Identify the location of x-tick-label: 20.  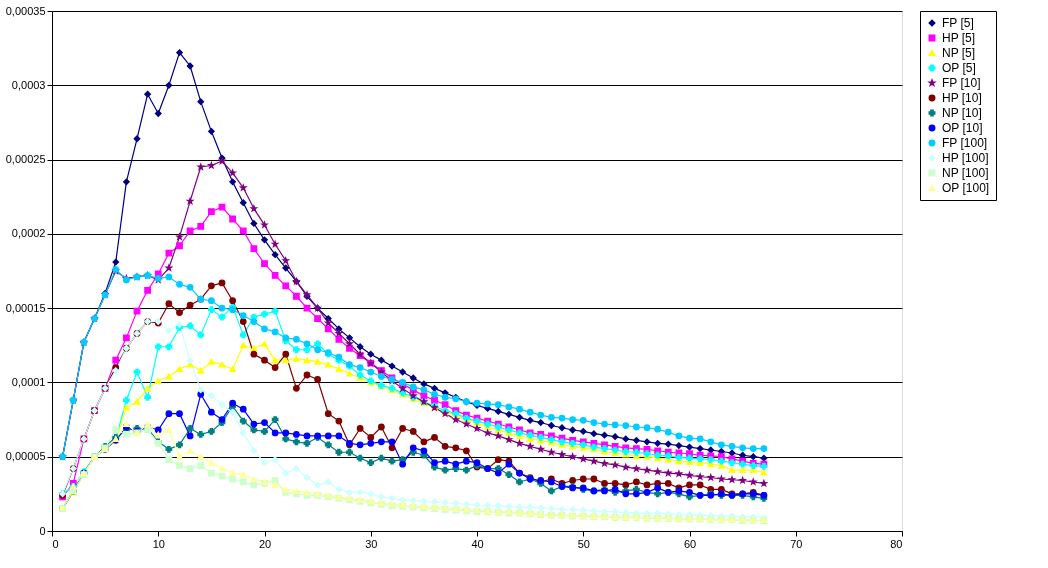
(265, 543).